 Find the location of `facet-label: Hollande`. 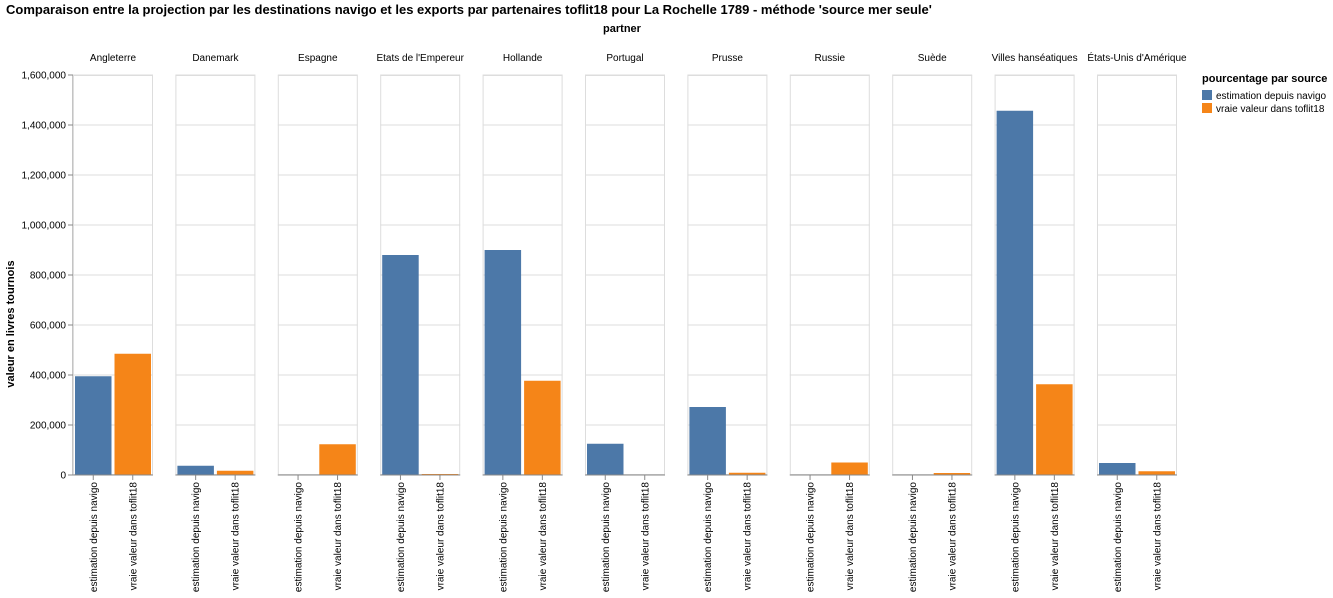

facet-label: Hollande is located at coordinates (523, 58).